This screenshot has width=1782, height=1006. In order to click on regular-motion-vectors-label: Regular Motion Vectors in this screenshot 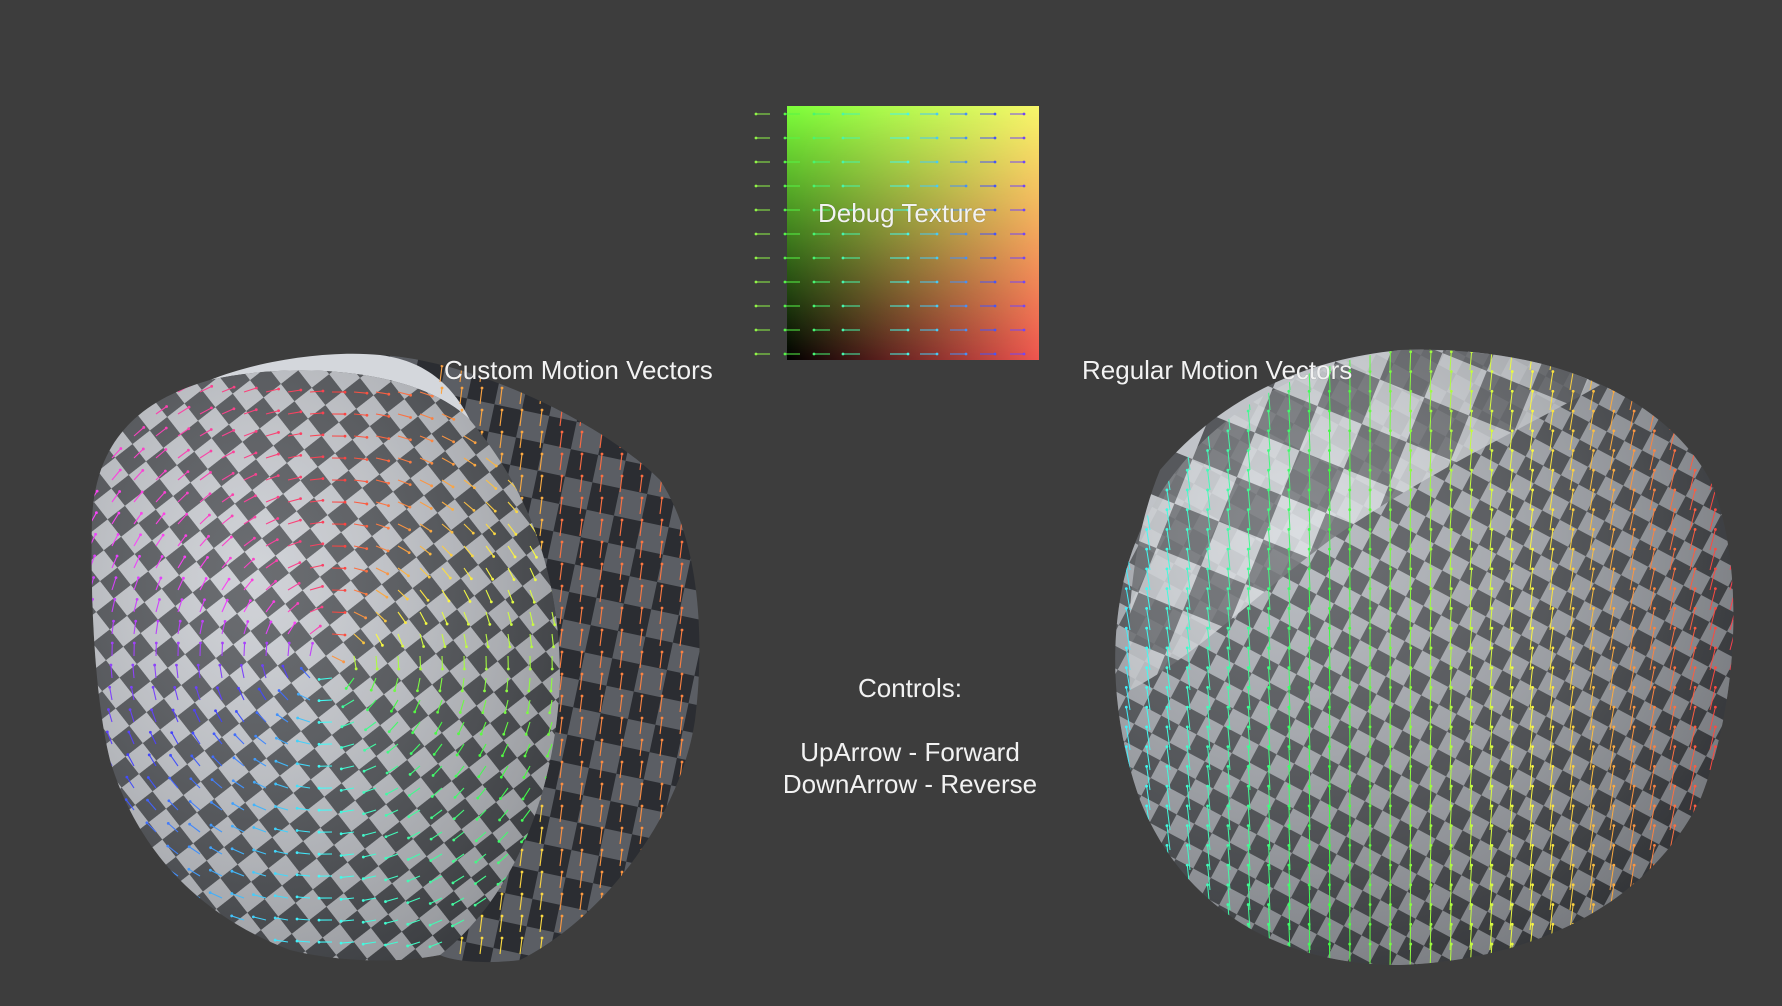, I will do `click(1217, 370)`.